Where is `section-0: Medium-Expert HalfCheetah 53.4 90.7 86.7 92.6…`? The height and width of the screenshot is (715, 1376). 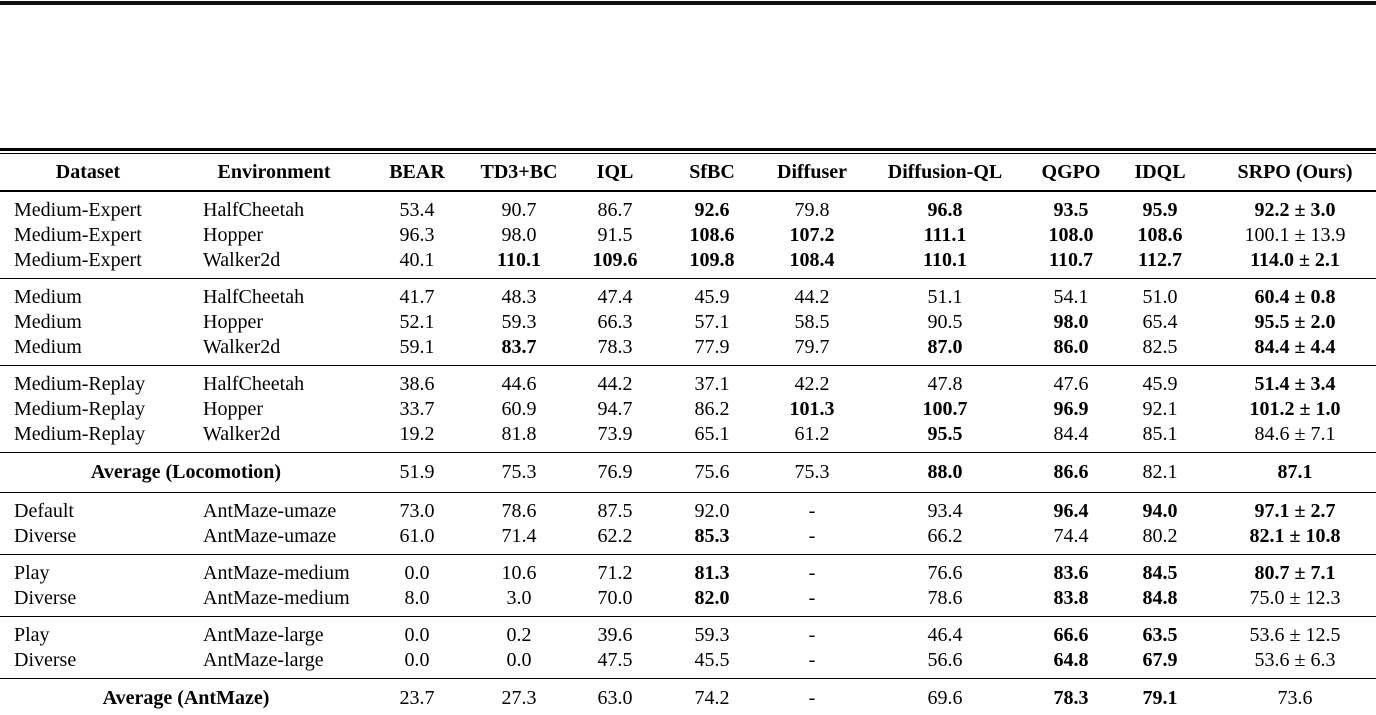 section-0: Medium-Expert HalfCheetah 53.4 90.7 86.7 92.6… is located at coordinates (688, 235).